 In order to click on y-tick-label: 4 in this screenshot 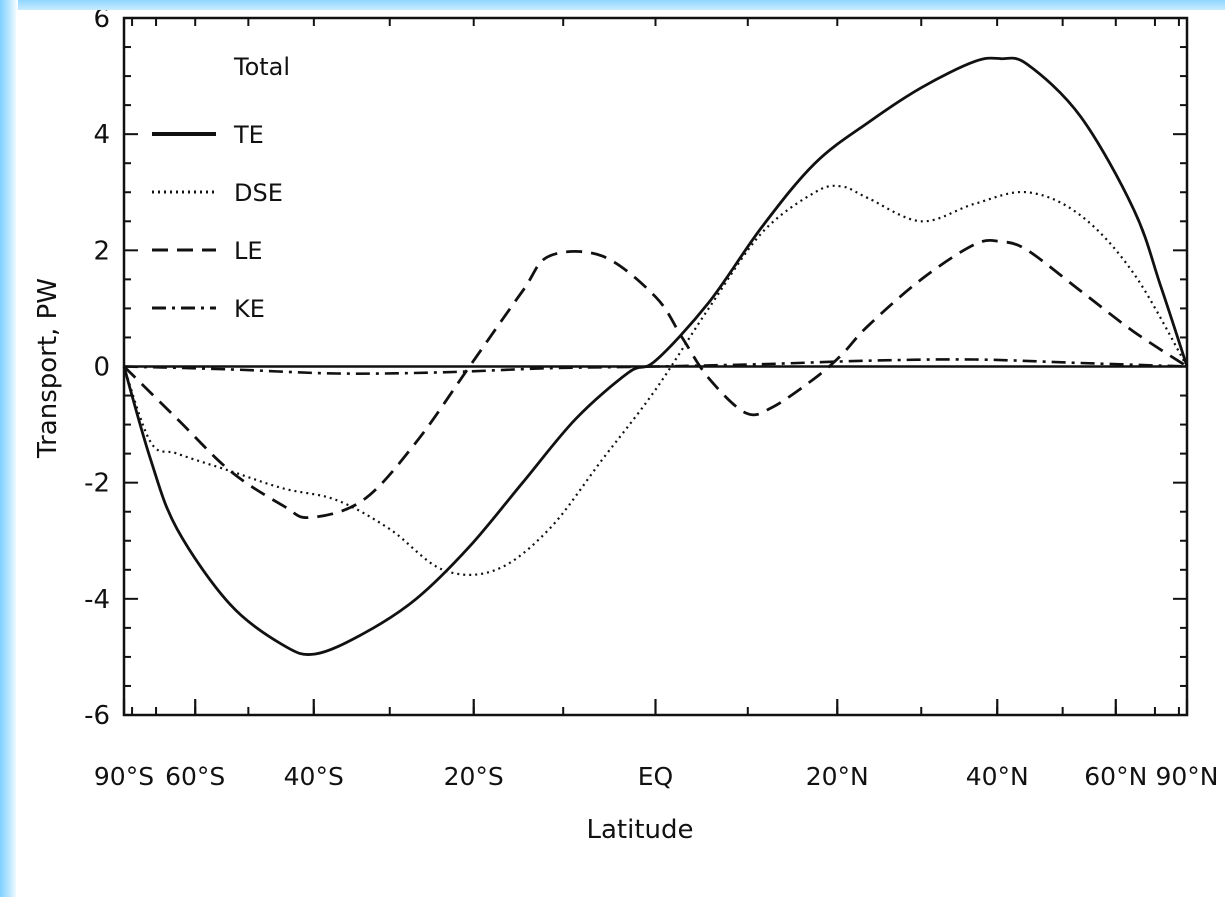, I will do `click(101, 135)`.